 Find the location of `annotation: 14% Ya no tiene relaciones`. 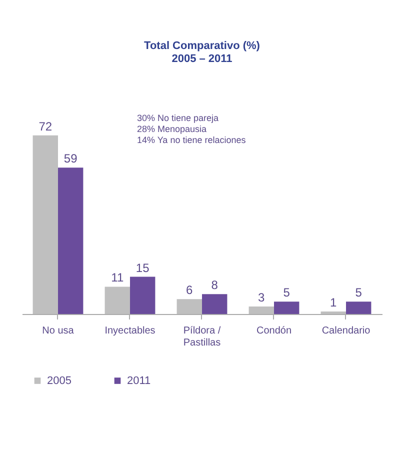

annotation: 14% Ya no tiene relaciones is located at coordinates (191, 140).